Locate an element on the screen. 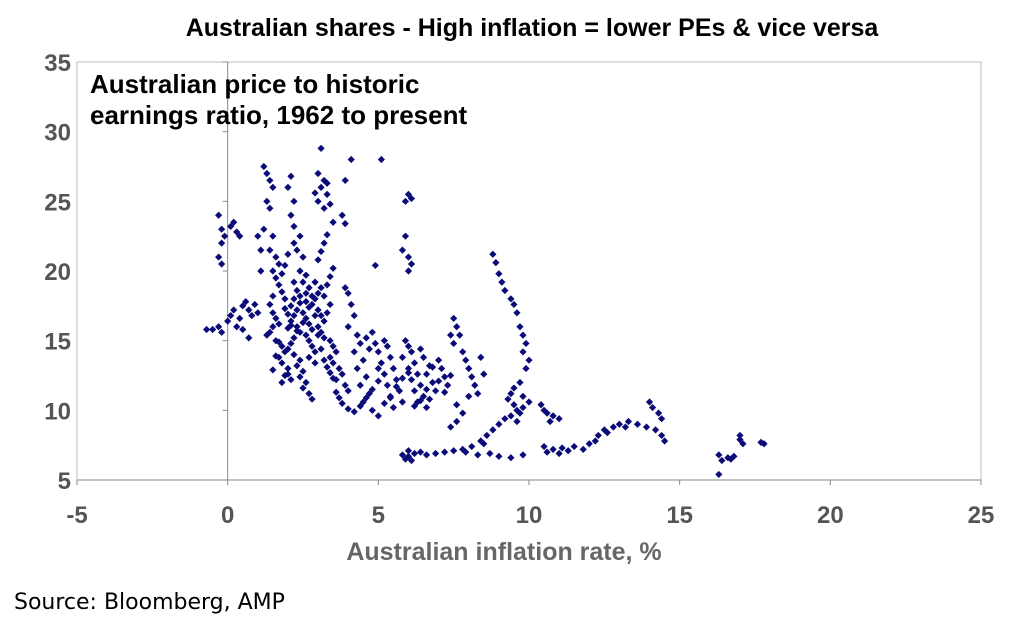 The width and height of the screenshot is (1024, 630). y-tick-label: 15 is located at coordinates (57, 342).